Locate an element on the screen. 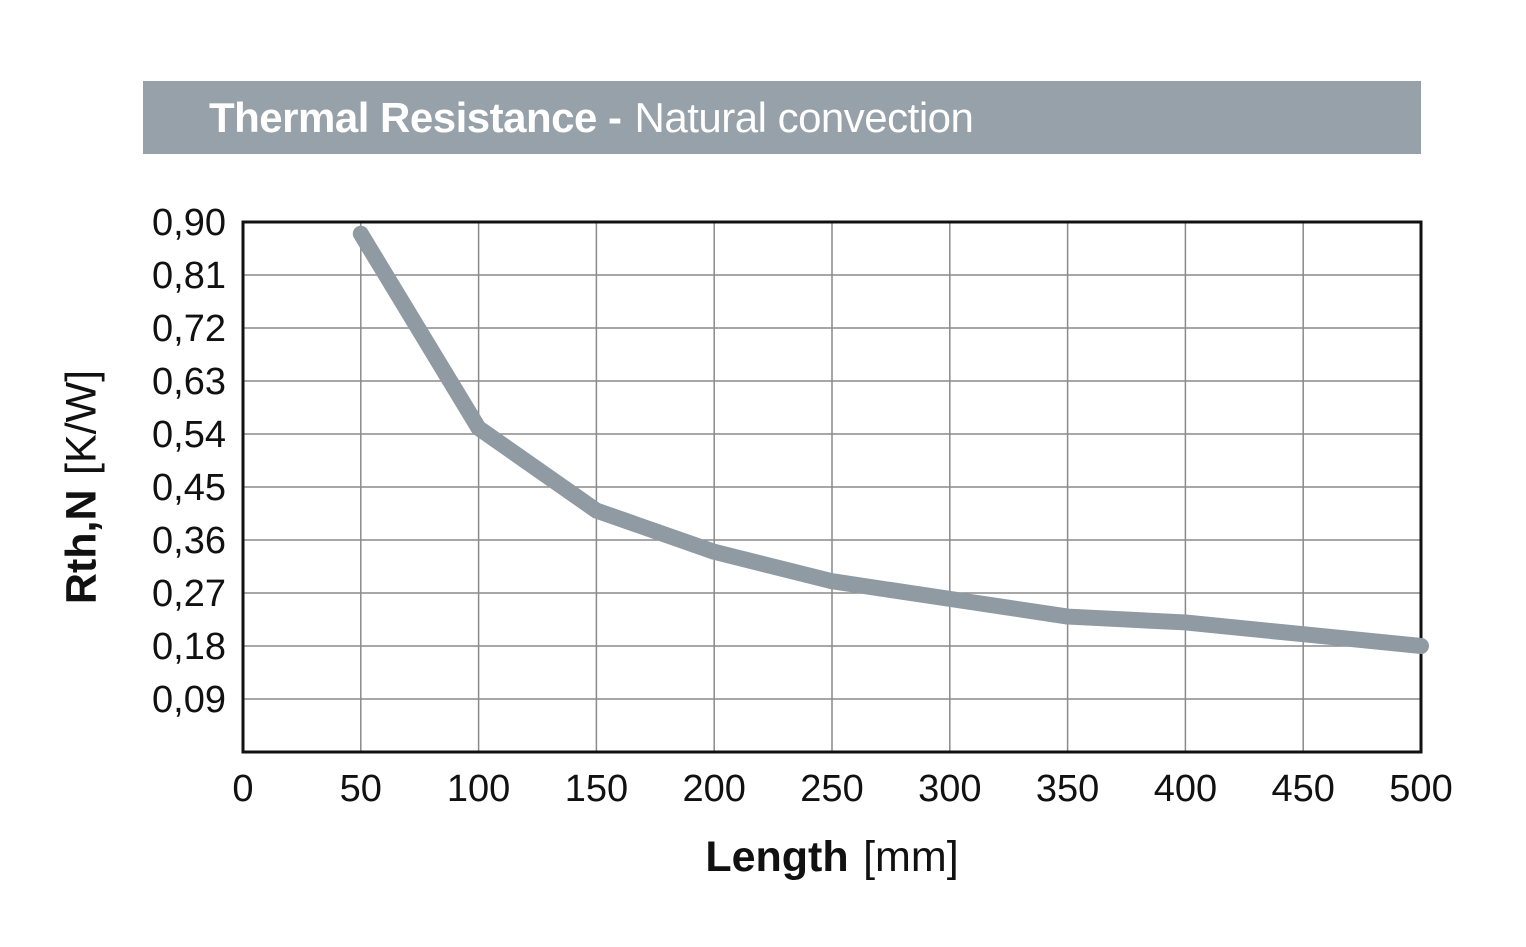 Image resolution: width=1526 pixels, height=947 pixels. x-tick-label: 250 is located at coordinates (831, 789).